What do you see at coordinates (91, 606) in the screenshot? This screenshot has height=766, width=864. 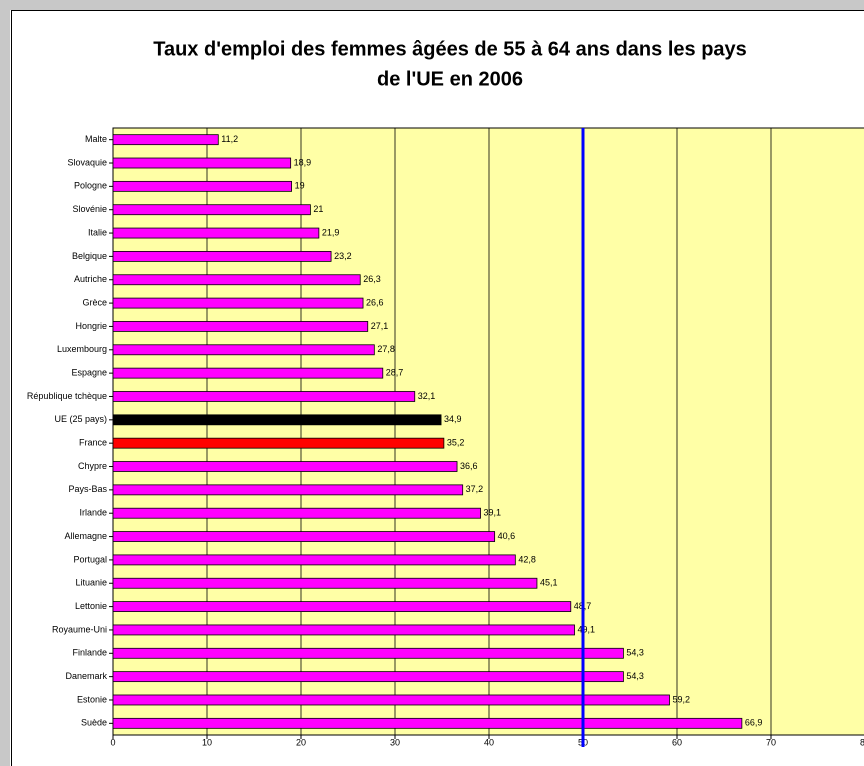 I see `y-tick-label: Lettonie` at bounding box center [91, 606].